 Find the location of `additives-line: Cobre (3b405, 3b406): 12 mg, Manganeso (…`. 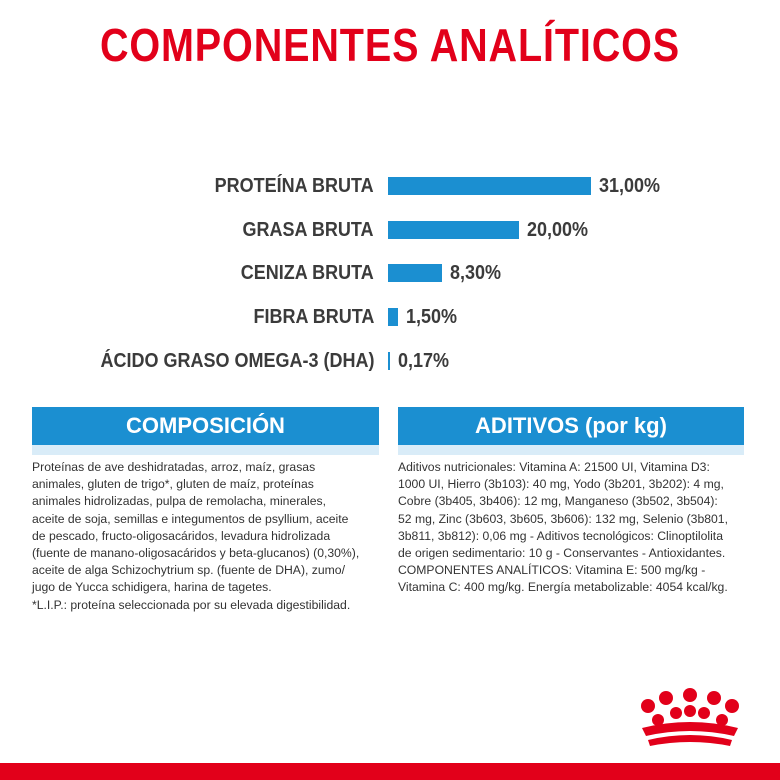

additives-line: Cobre (3b405, 3b406): 12 mg, Manganeso (… is located at coordinates (558, 501).